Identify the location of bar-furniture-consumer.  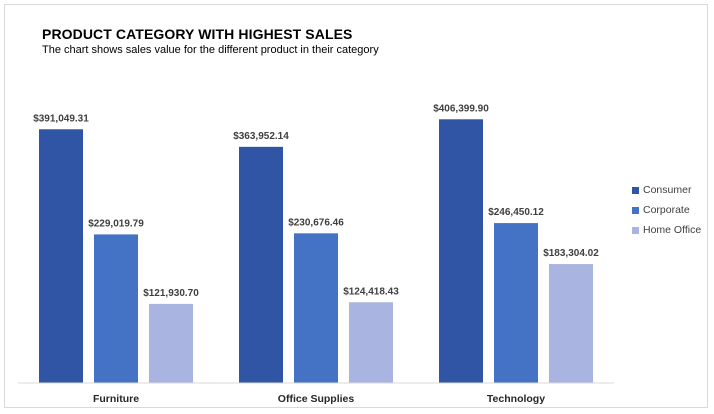
(61, 256).